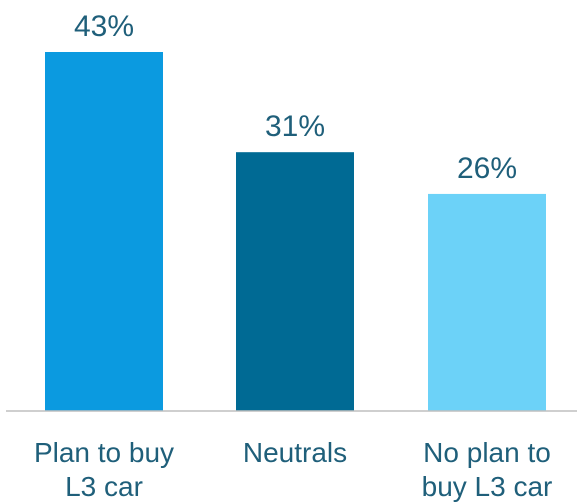 The image size is (577, 504). What do you see at coordinates (104, 452) in the screenshot?
I see `category-label-0-line-0: Plan to buy` at bounding box center [104, 452].